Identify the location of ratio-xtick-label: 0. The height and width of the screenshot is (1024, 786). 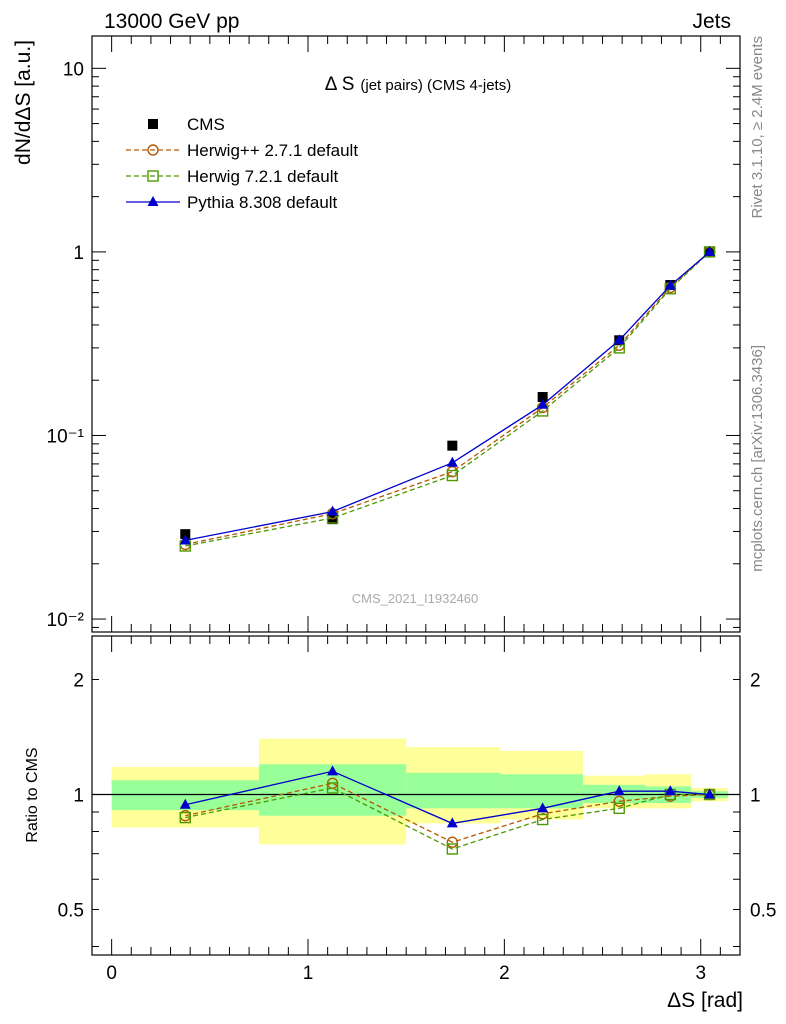
(111, 973).